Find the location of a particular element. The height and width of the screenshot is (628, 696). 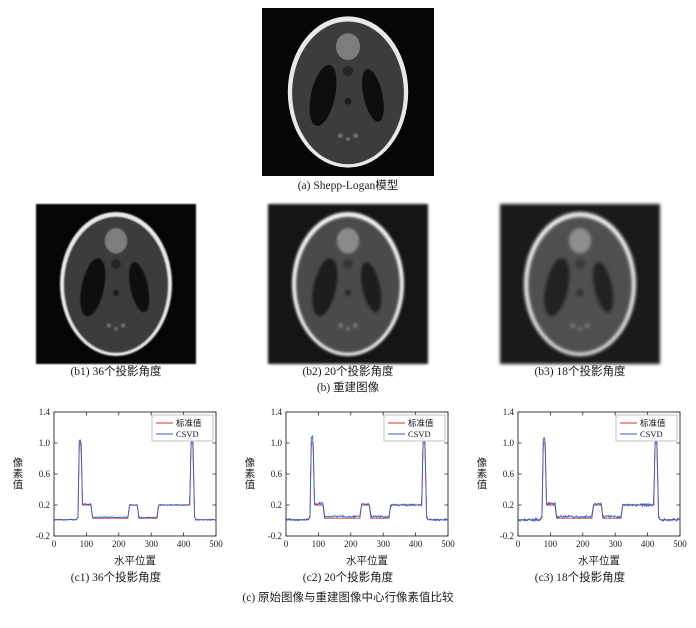

panel-b1: (b1) 36个投影角度 is located at coordinates (116, 292).